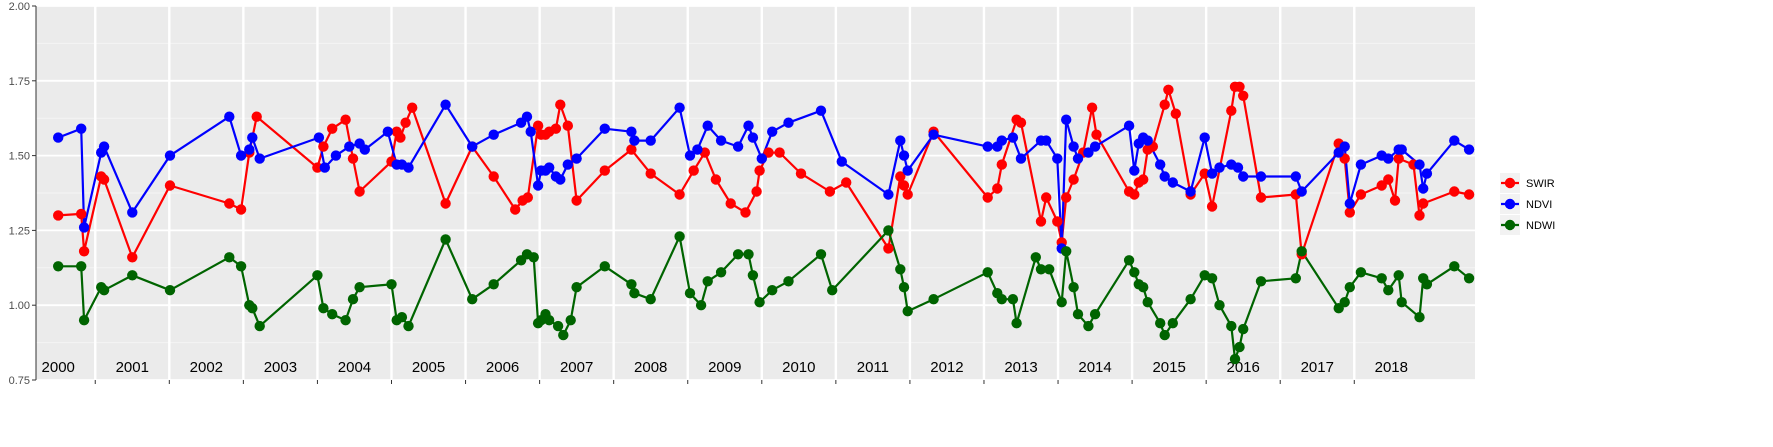 This screenshot has width=1773, height=447. What do you see at coordinates (1539, 205) in the screenshot?
I see `legend-label-ndvi: NDVI` at bounding box center [1539, 205].